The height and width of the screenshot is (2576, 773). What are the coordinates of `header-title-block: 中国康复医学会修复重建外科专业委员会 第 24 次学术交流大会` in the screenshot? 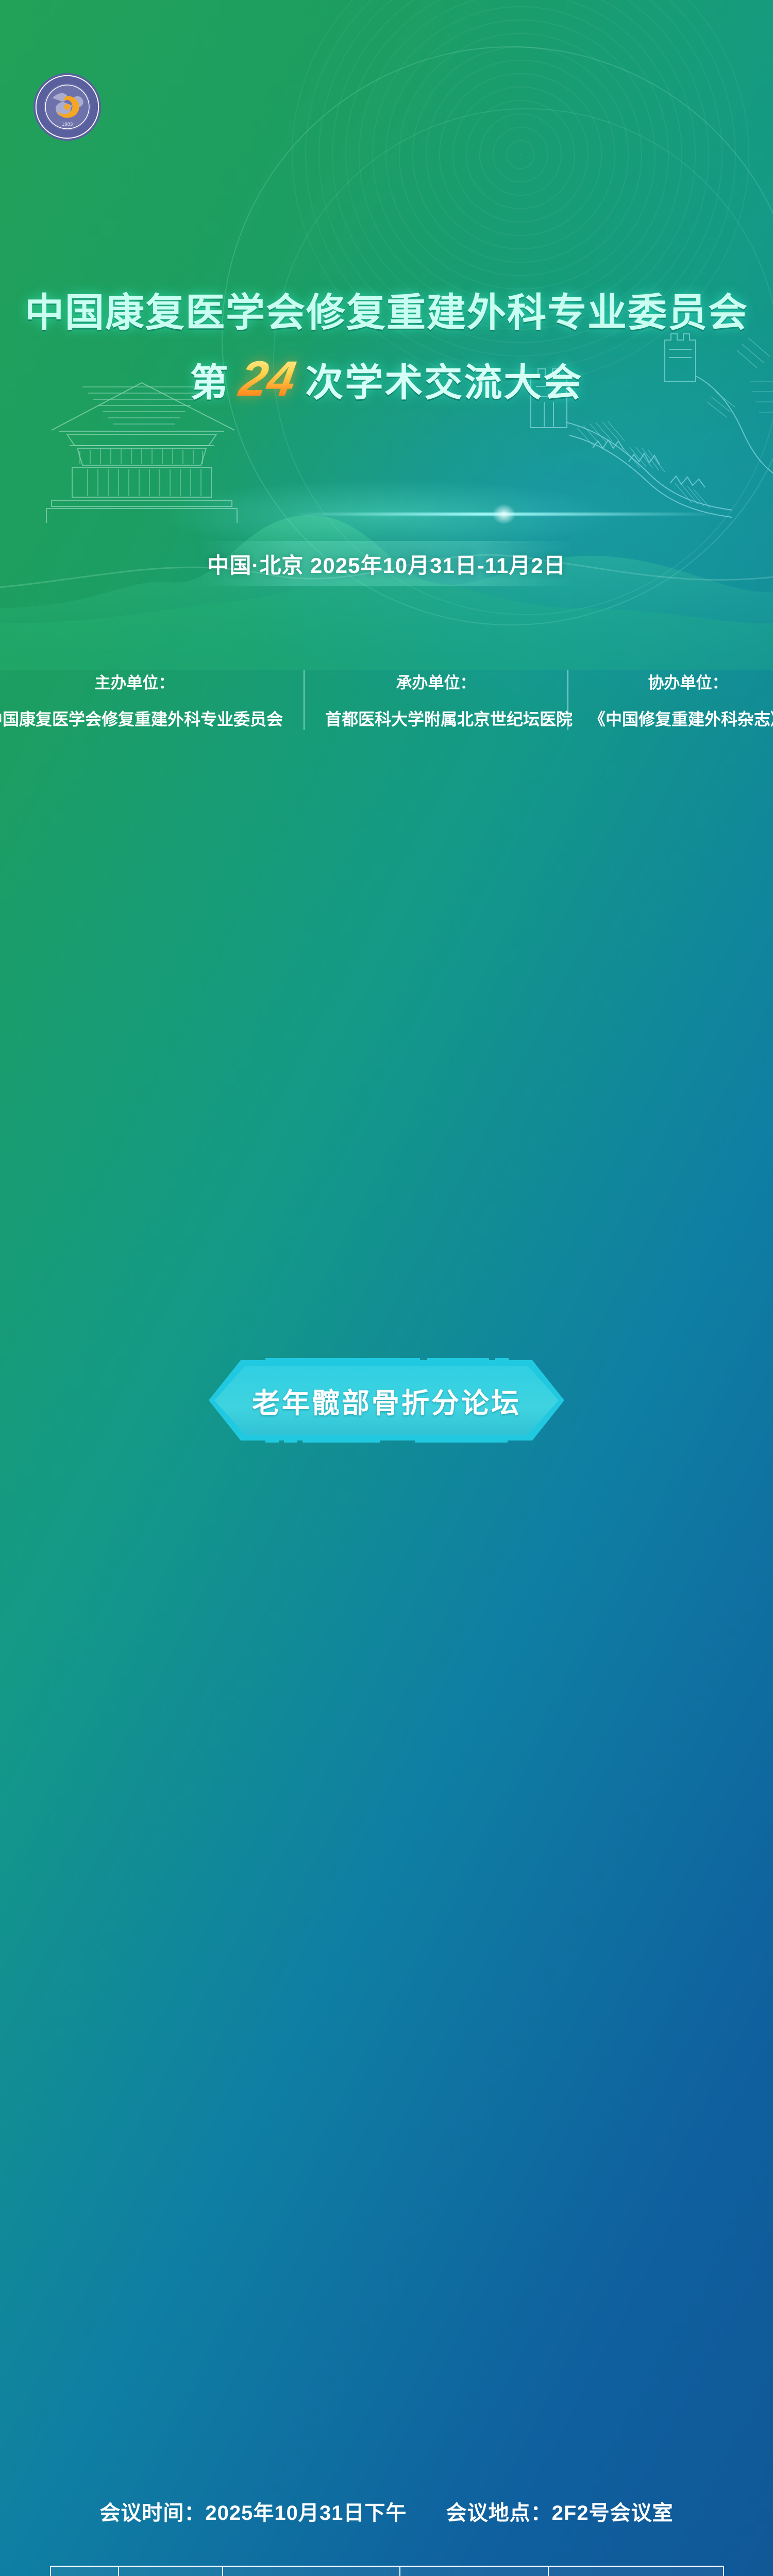 It's located at (386, 344).